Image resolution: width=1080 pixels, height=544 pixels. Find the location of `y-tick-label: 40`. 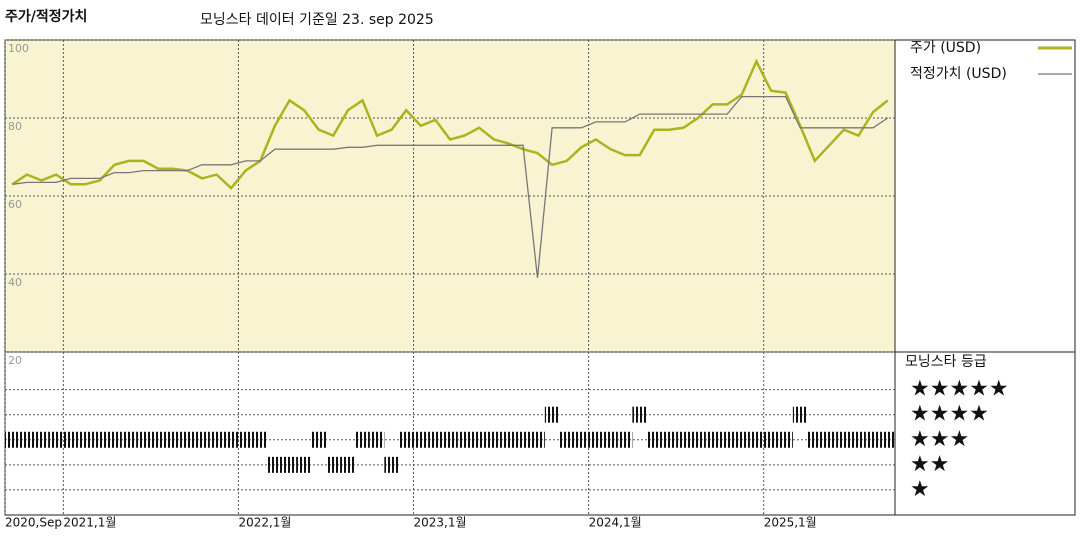

y-tick-label: 40 is located at coordinates (15, 282).